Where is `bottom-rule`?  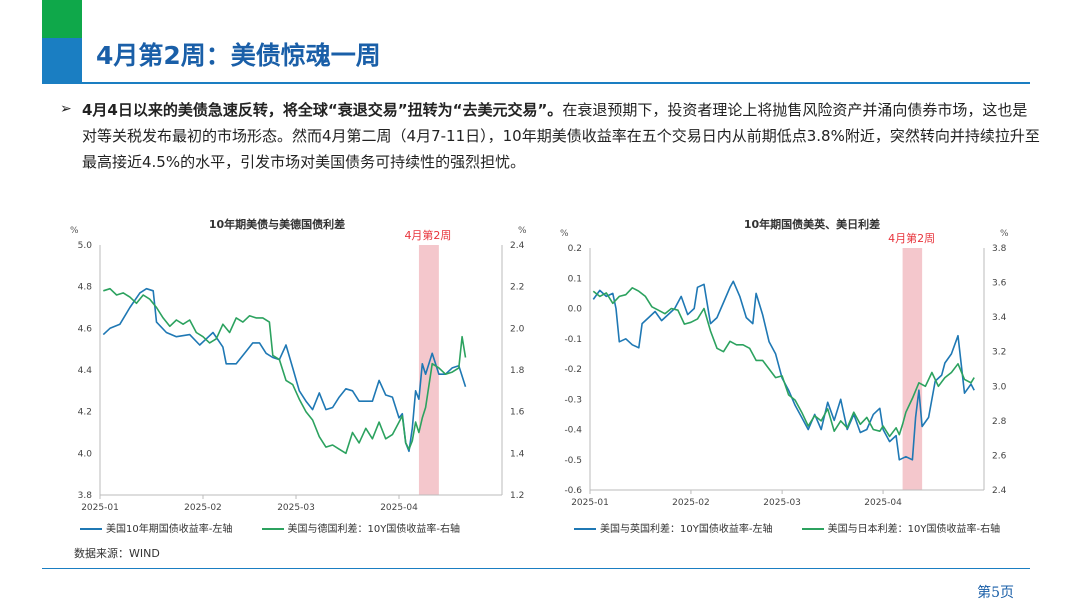
bottom-rule is located at coordinates (536, 568).